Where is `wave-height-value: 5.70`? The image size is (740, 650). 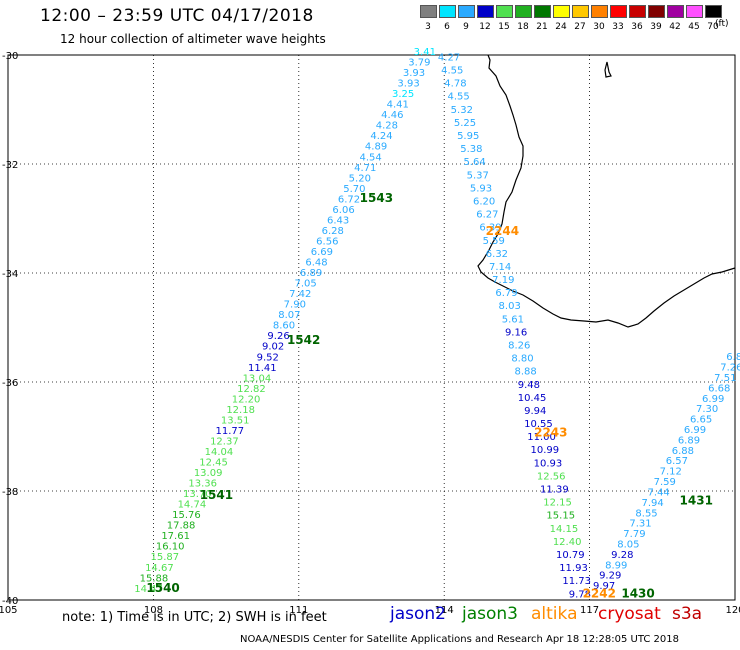 wave-height-value: 5.70 is located at coordinates (354, 189).